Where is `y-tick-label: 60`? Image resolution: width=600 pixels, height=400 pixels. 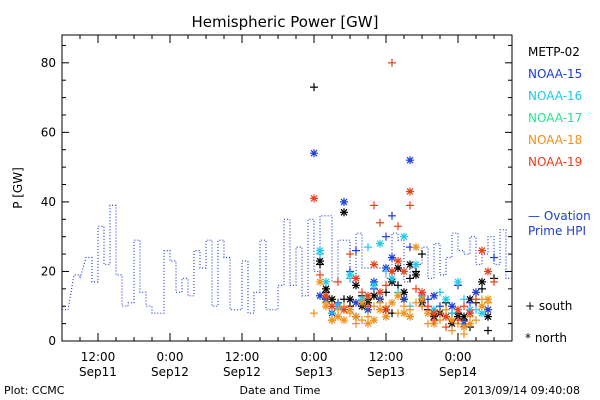 y-tick-label: 60 is located at coordinates (48, 132).